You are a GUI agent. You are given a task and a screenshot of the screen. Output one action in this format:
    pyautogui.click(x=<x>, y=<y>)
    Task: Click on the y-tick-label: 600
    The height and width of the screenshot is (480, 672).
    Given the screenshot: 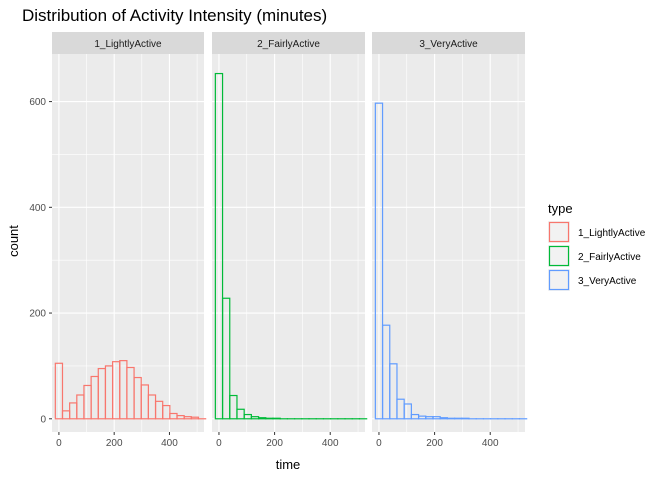 What is the action you would take?
    pyautogui.click(x=37, y=102)
    